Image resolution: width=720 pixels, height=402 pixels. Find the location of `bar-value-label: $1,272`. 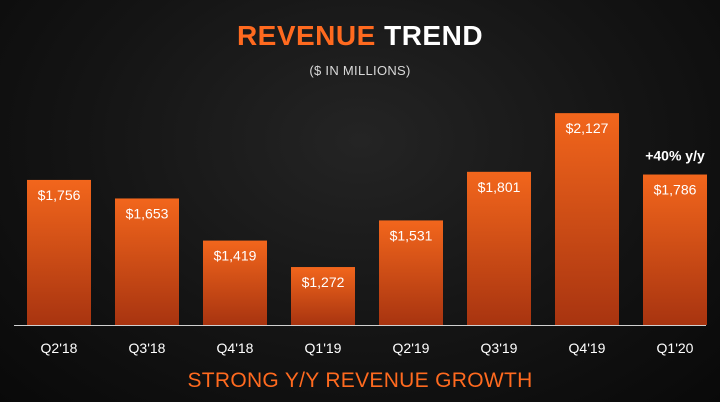

bar-value-label: $1,272 is located at coordinates (323, 282).